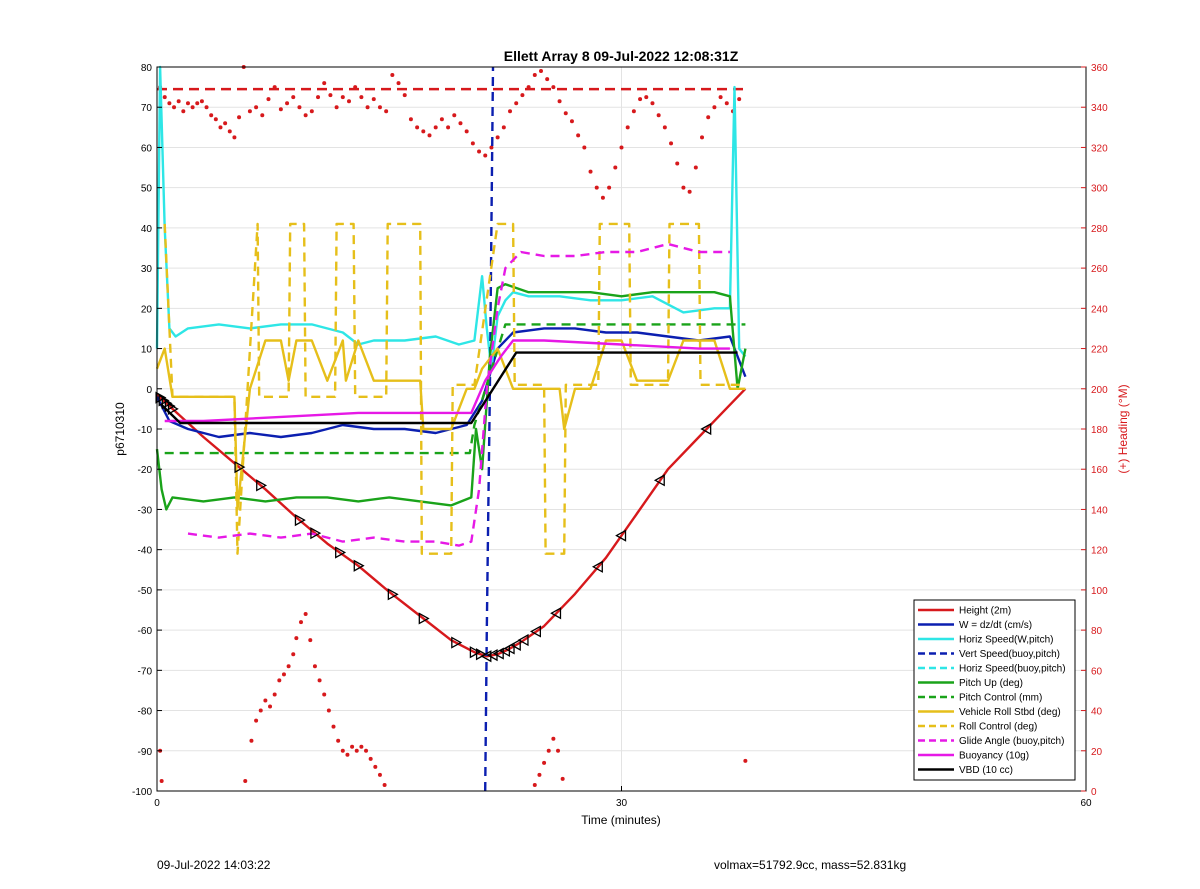 The image size is (1200, 889). What do you see at coordinates (145, 671) in the screenshot?
I see `y-tick-label: -70` at bounding box center [145, 671].